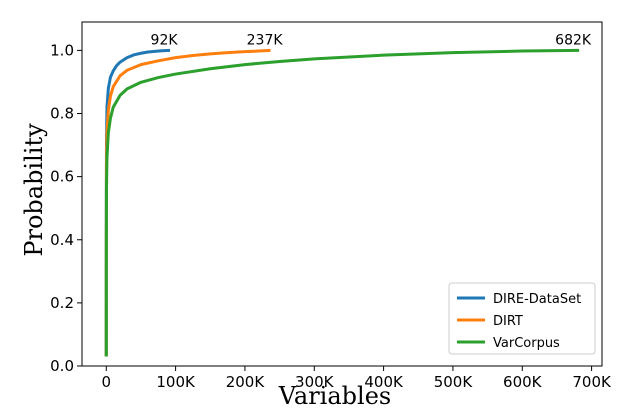  Describe the element at coordinates (265, 40) in the screenshot. I see `end-label-dirt: 237K` at that location.